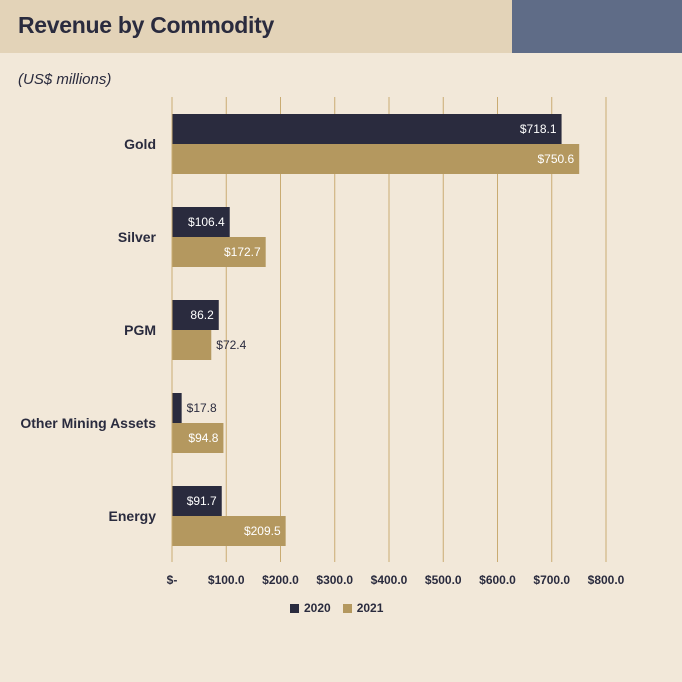 The height and width of the screenshot is (682, 682). What do you see at coordinates (192, 345) in the screenshot?
I see `bar-2021-pgm` at bounding box center [192, 345].